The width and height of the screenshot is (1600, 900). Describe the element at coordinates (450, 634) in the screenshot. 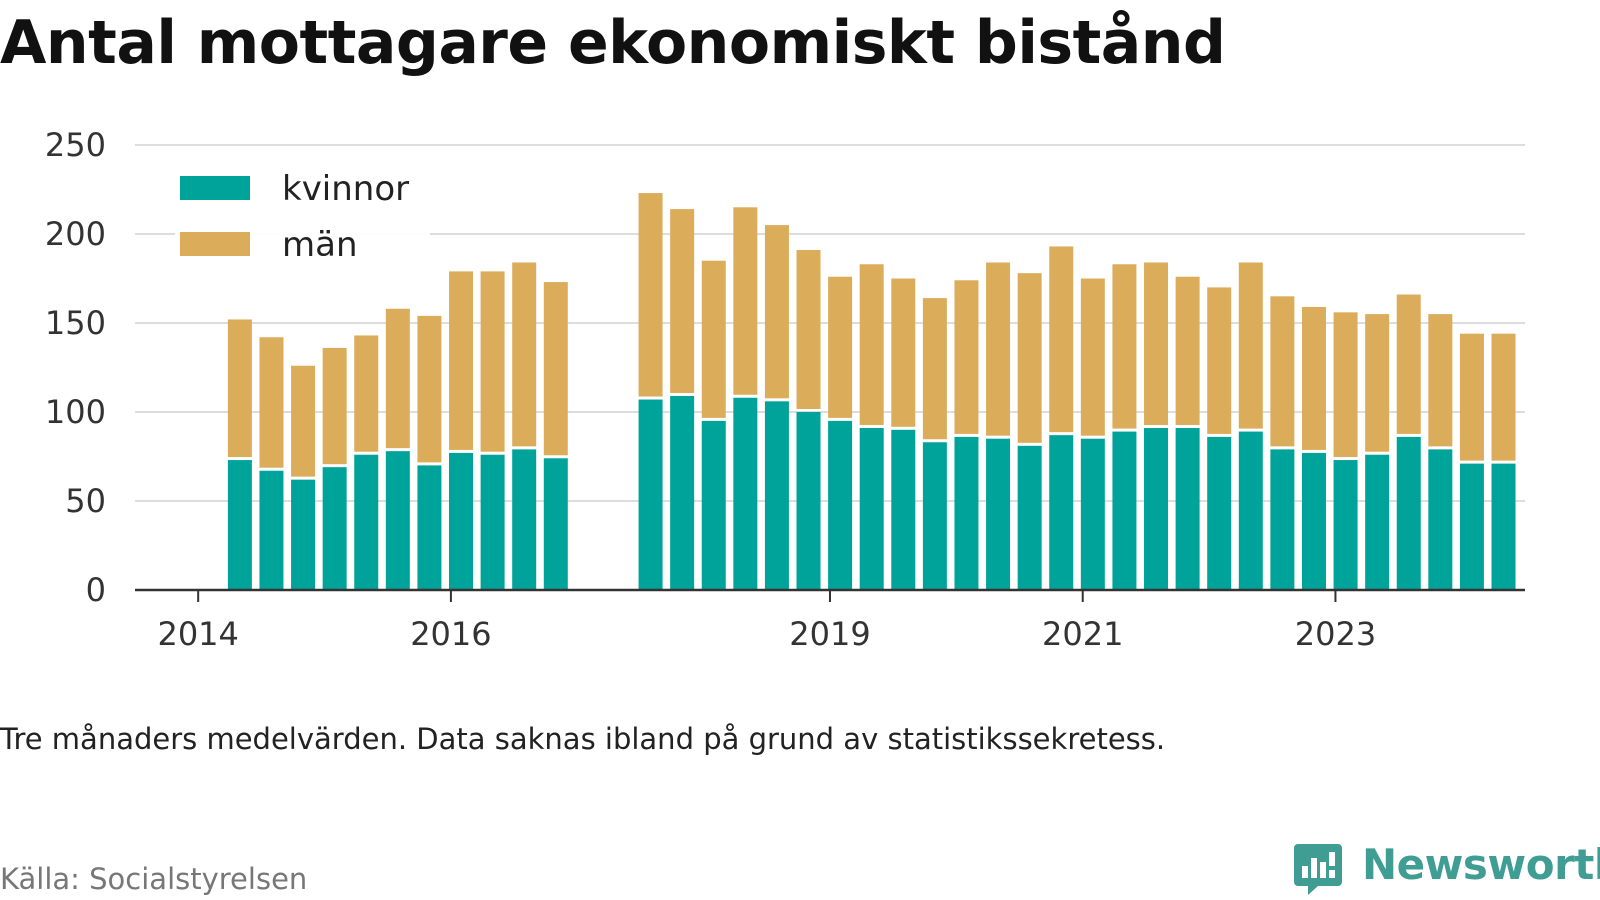

I see `x-tick-label-2016: 2016` at that location.